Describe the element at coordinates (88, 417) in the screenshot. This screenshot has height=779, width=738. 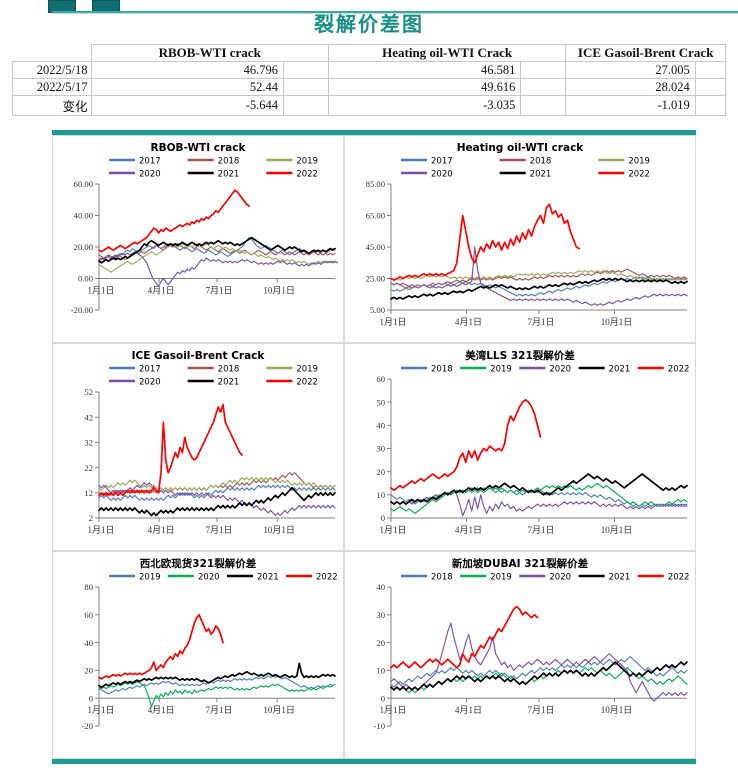
I see `y-tick-label: 42` at that location.